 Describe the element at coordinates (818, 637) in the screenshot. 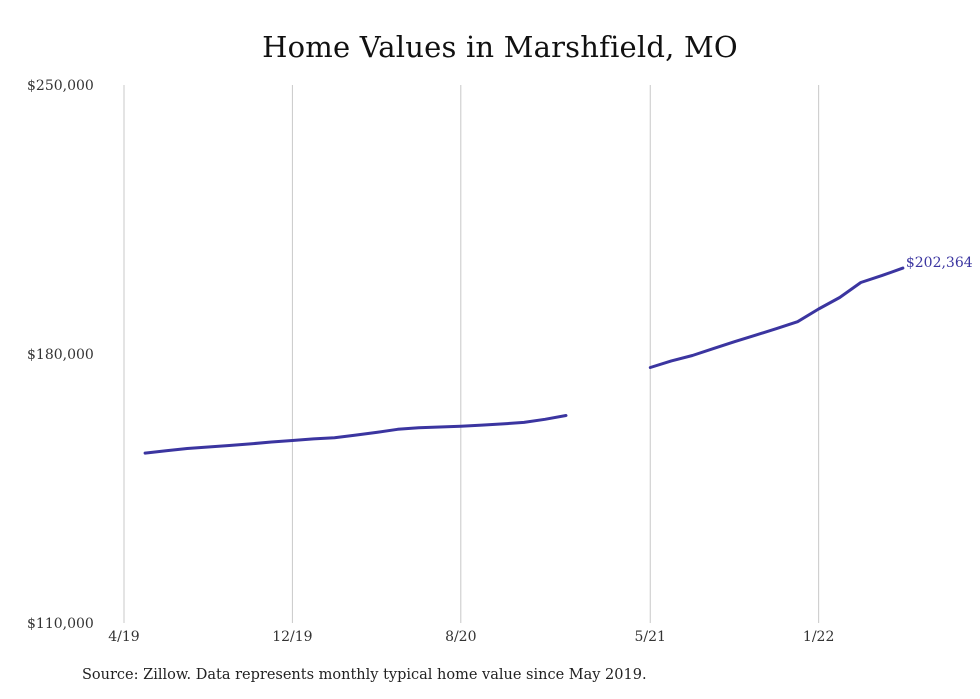

I see `x-tick-label: 1/22` at that location.